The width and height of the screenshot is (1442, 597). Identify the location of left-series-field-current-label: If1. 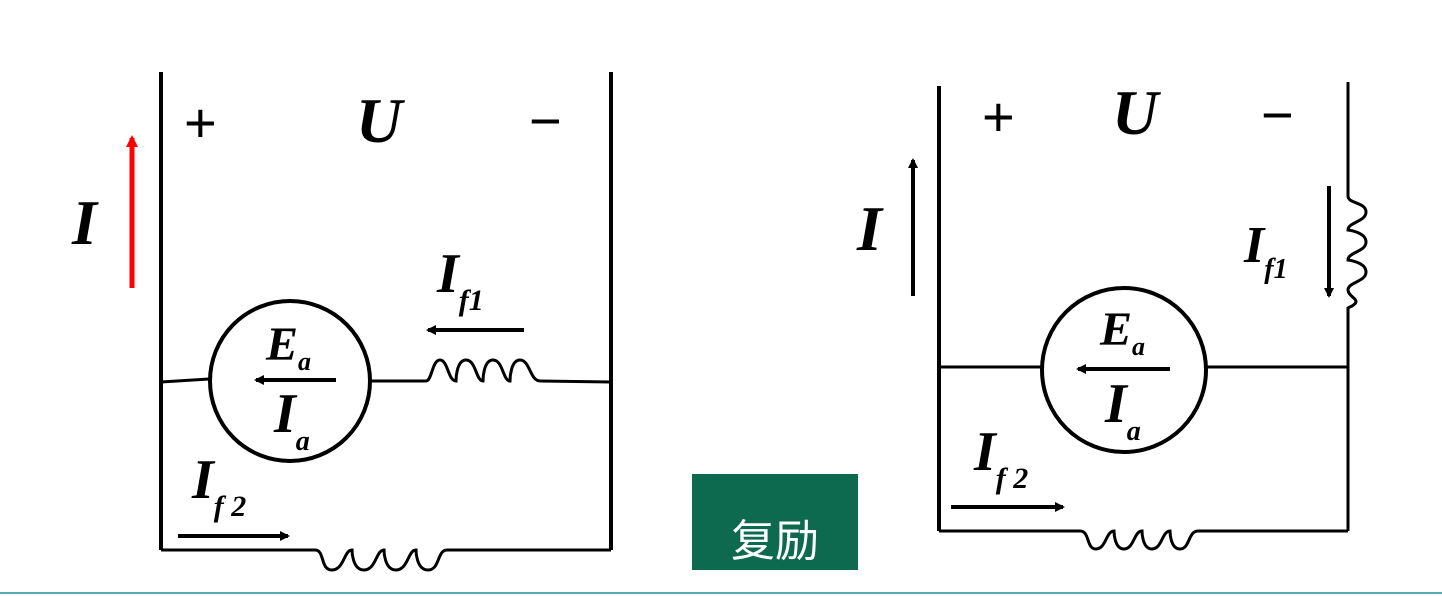
(460, 280).